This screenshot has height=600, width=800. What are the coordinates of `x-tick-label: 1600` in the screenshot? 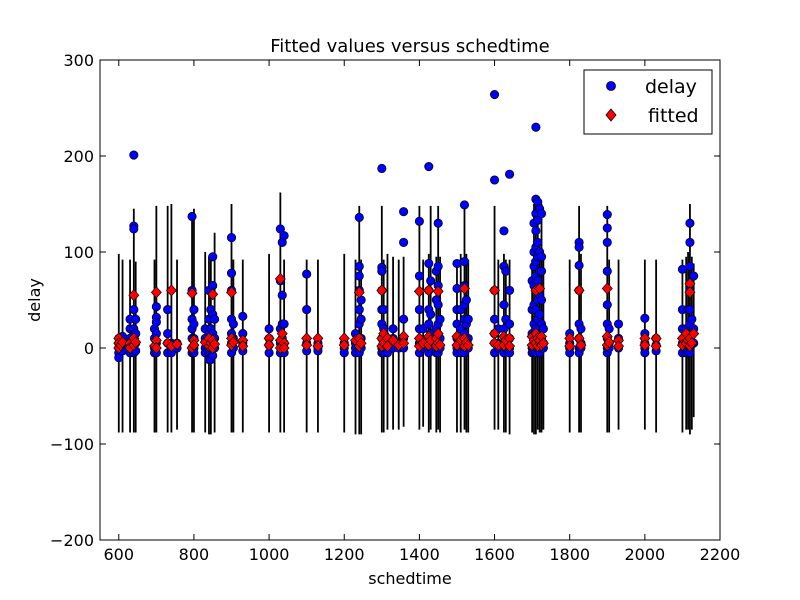 It's located at (494, 554).